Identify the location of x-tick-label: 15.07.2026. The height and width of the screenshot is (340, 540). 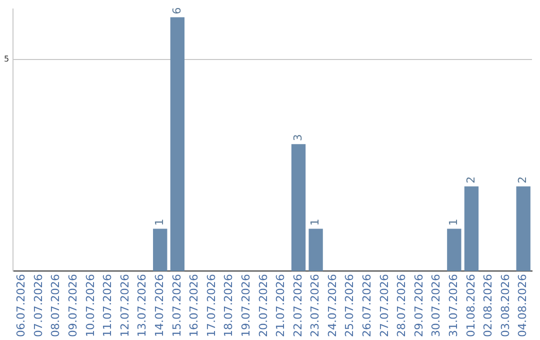
(177, 306).